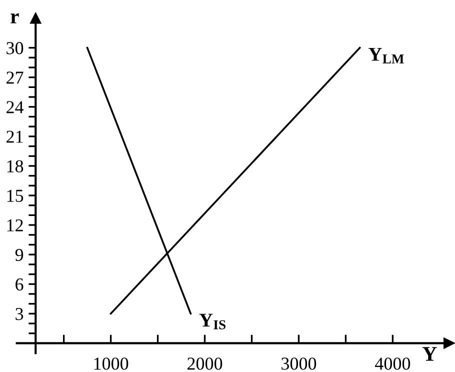 The height and width of the screenshot is (372, 455). What do you see at coordinates (205, 364) in the screenshot?
I see `x-tick-label: 2000` at bounding box center [205, 364].